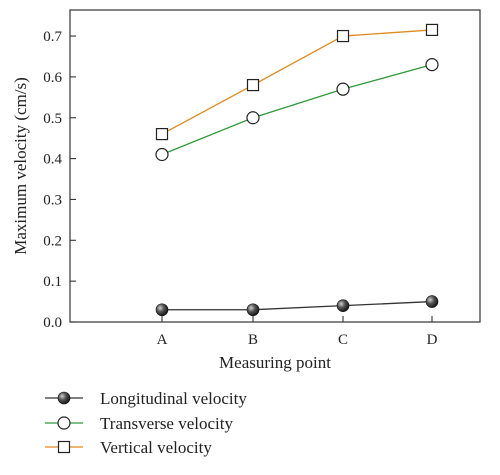 Image resolution: width=500 pixels, height=475 pixels. I want to click on x-axis-title: Measuring point, so click(275, 362).